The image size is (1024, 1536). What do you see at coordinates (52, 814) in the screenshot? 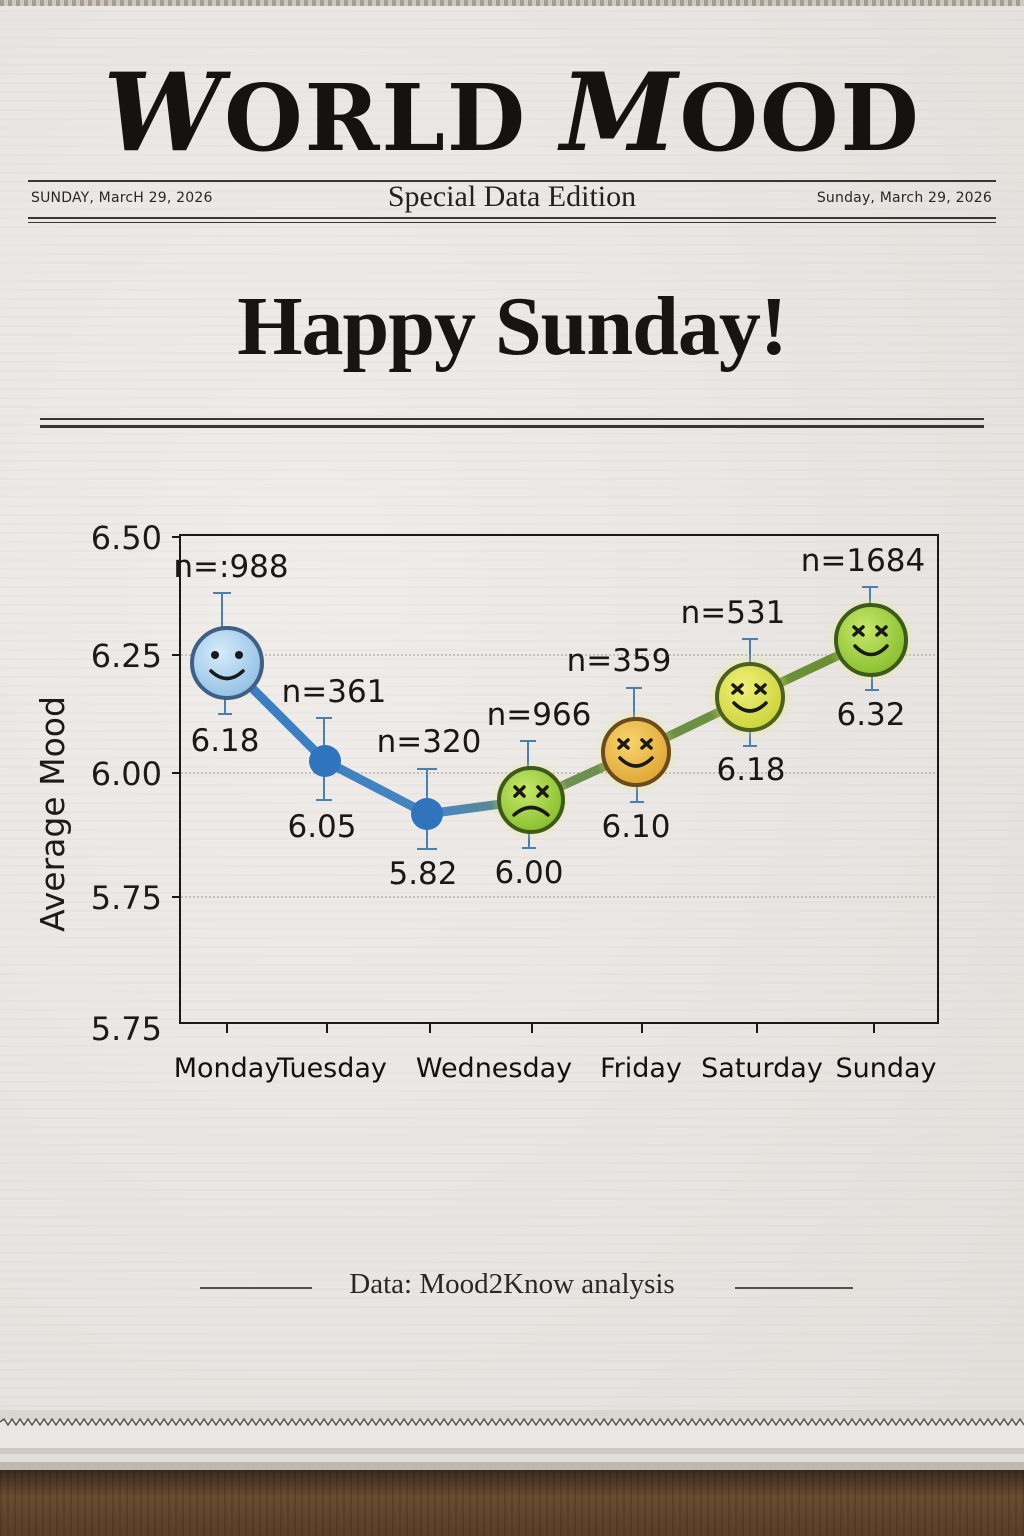
I see `y-axis-label: Average Mood` at bounding box center [52, 814].